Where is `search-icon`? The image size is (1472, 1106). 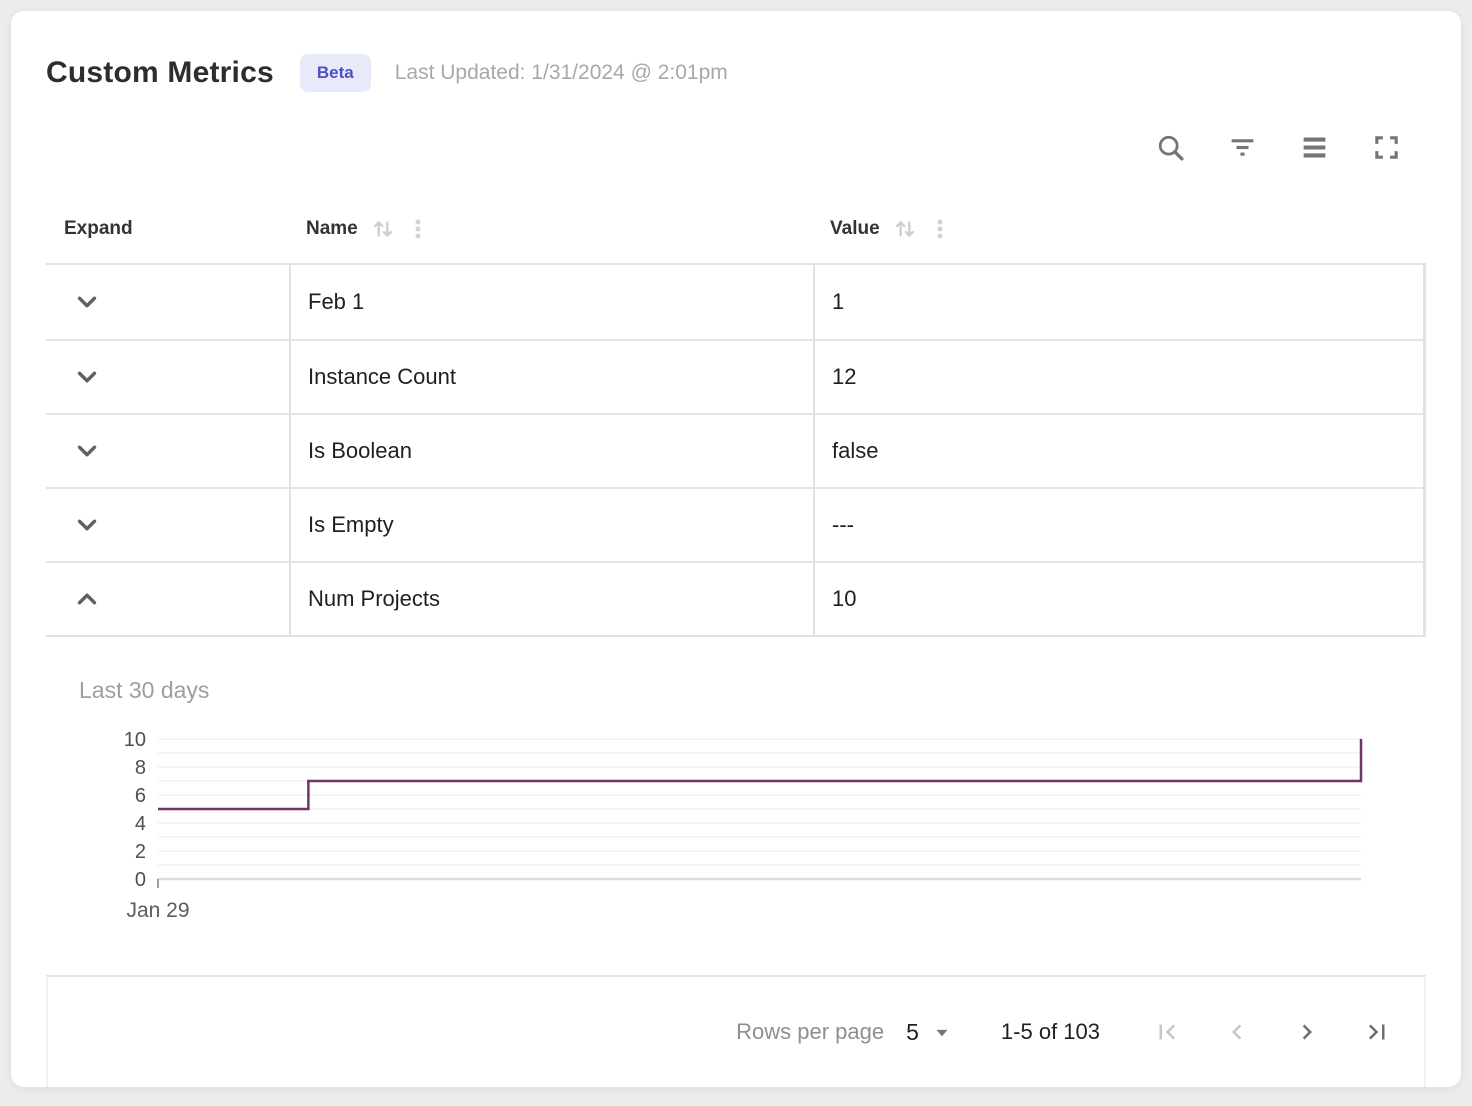 search-icon is located at coordinates (1171, 148).